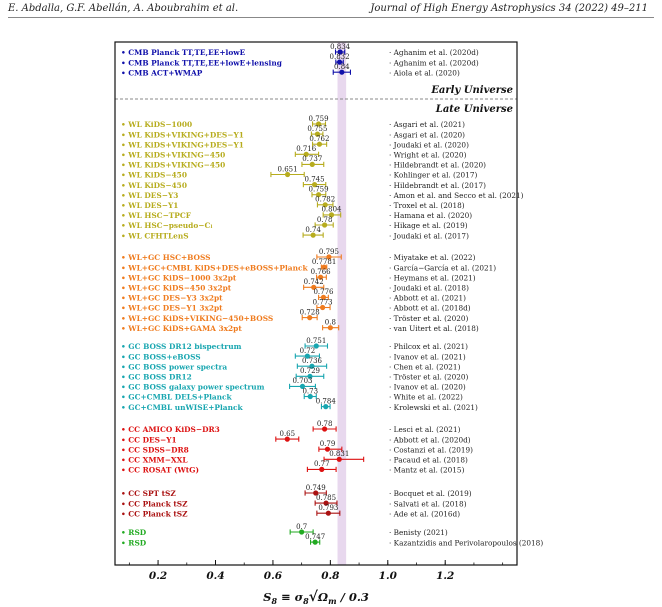 The width and height of the screenshot is (662, 607). I want to click on row-reference: · Joudaki et al. (2020), so click(429, 144).